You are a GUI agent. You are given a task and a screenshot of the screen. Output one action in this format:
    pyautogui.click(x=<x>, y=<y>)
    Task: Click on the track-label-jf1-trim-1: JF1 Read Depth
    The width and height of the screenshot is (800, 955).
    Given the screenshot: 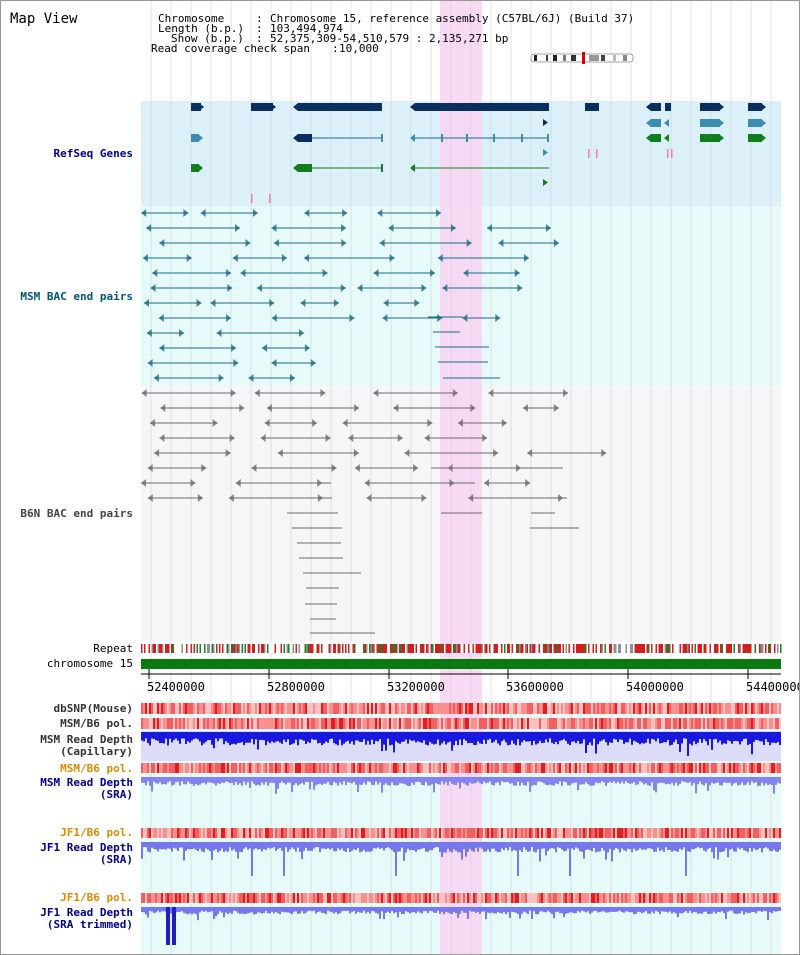 What is the action you would take?
    pyautogui.click(x=86, y=912)
    